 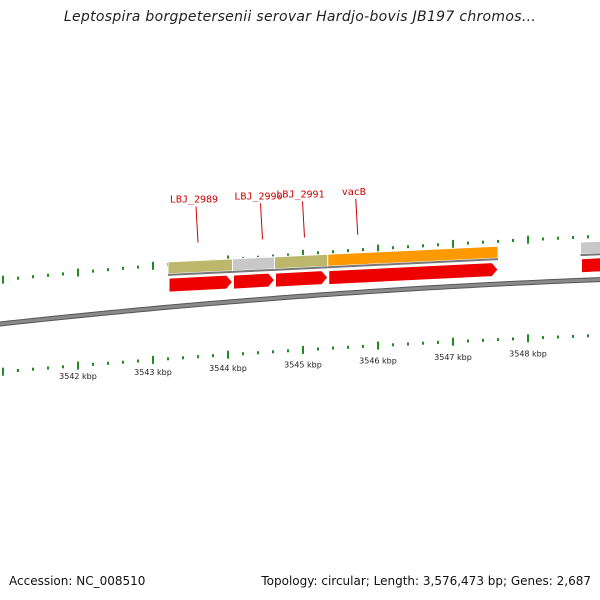 I want to click on gene-label-vacb: vacB, so click(x=354, y=192).